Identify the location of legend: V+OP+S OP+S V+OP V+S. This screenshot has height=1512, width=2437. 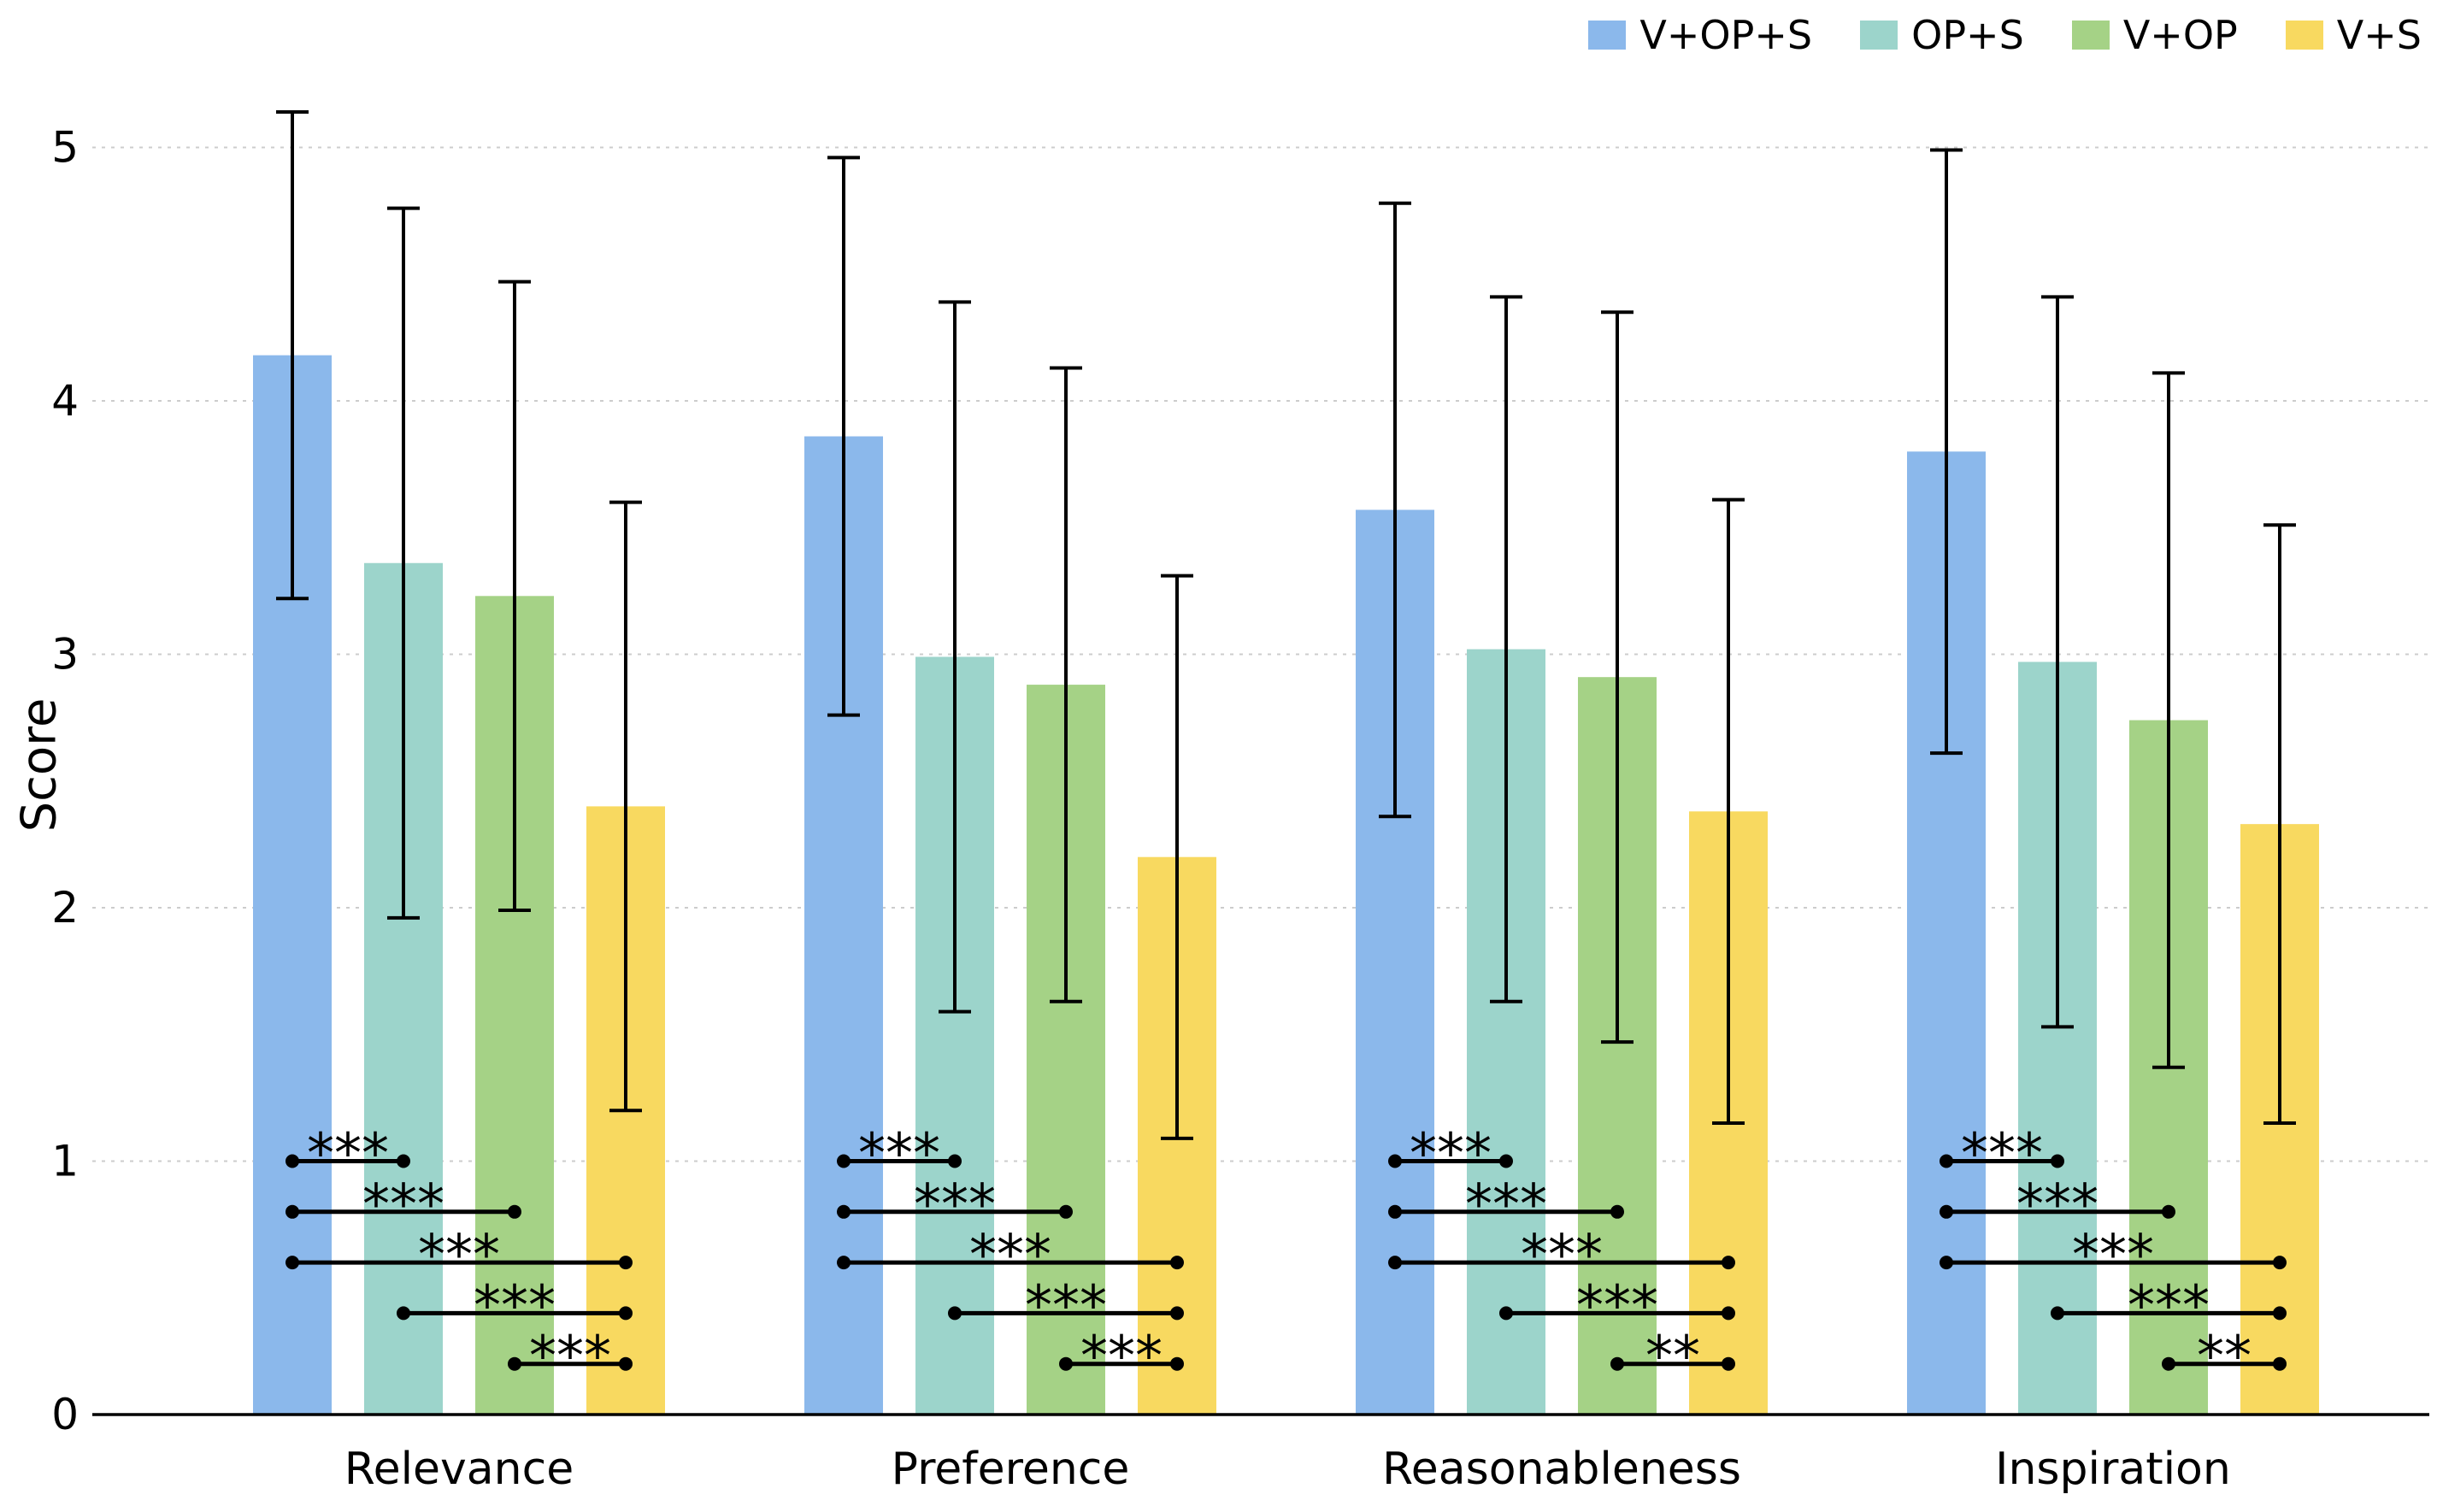
(2005, 35).